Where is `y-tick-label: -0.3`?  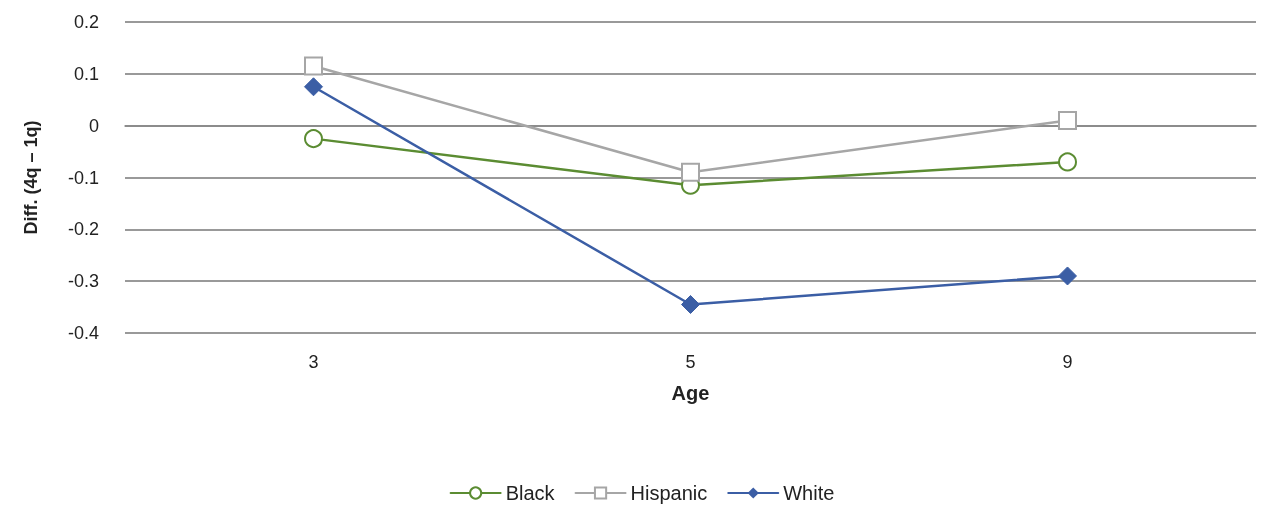 y-tick-label: -0.3 is located at coordinates (83, 281).